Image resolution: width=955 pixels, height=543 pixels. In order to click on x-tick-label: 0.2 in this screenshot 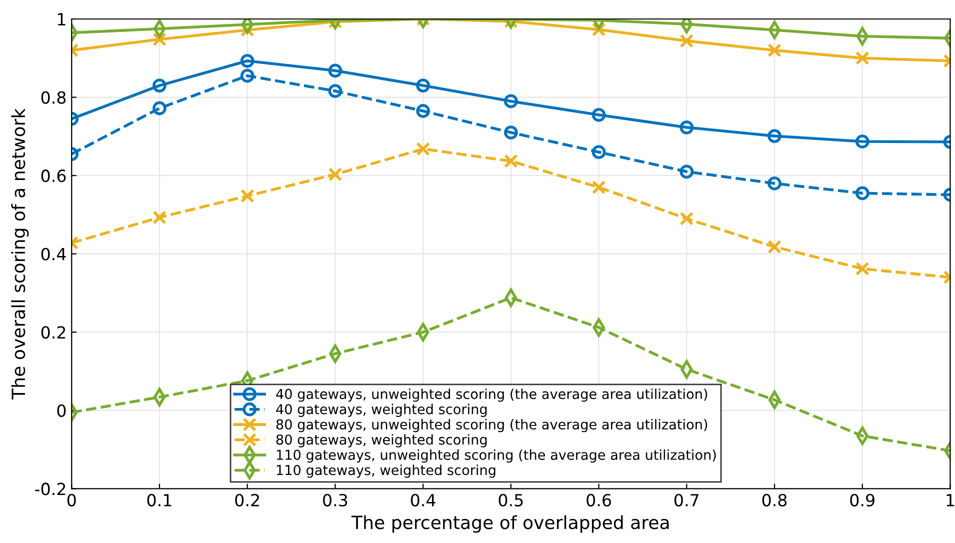, I will do `click(247, 500)`.